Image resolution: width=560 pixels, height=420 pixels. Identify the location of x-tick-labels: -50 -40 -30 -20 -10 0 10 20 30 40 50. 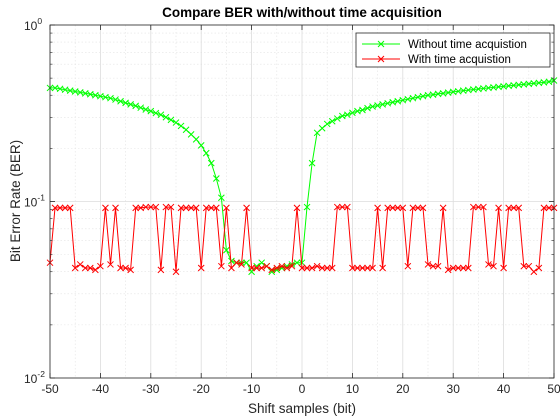
(300, 389).